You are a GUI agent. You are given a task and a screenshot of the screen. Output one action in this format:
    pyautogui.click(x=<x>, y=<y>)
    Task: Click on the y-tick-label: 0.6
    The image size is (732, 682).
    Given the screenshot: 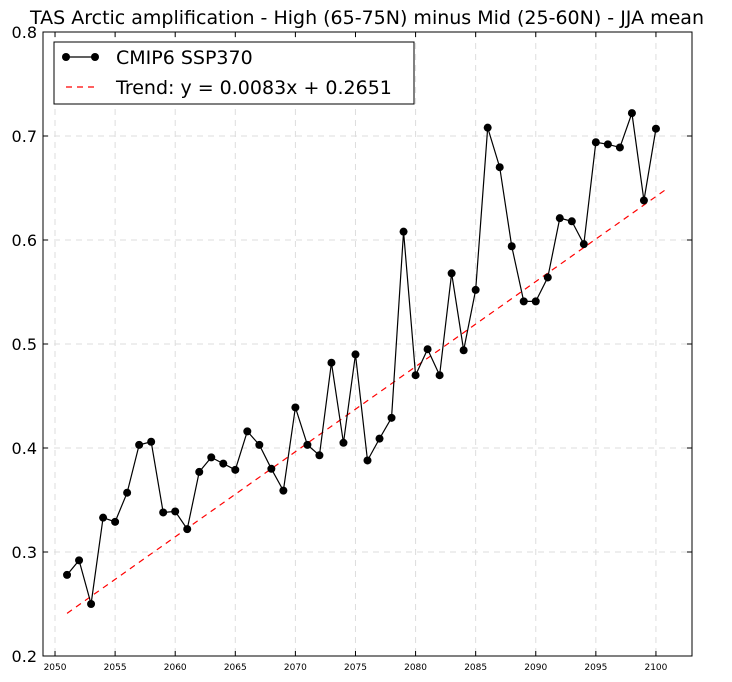 What is the action you would take?
    pyautogui.click(x=24, y=240)
    